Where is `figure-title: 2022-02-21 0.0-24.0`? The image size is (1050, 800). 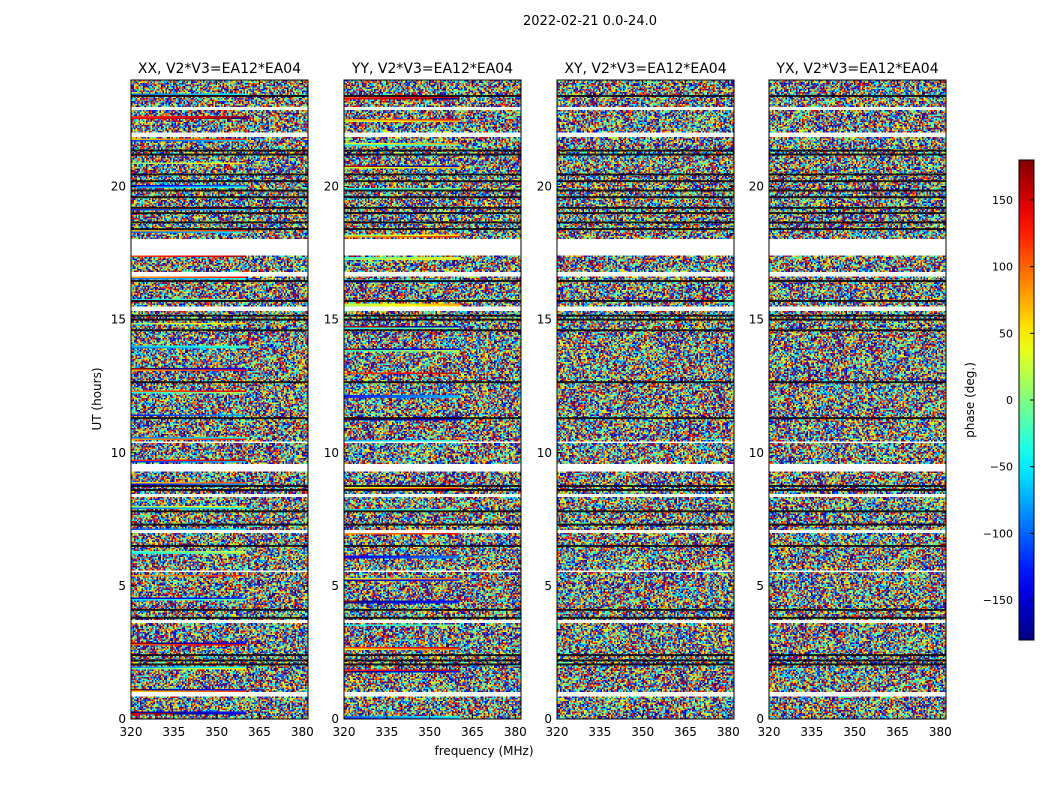 figure-title: 2022-02-21 0.0-24.0 is located at coordinates (590, 21).